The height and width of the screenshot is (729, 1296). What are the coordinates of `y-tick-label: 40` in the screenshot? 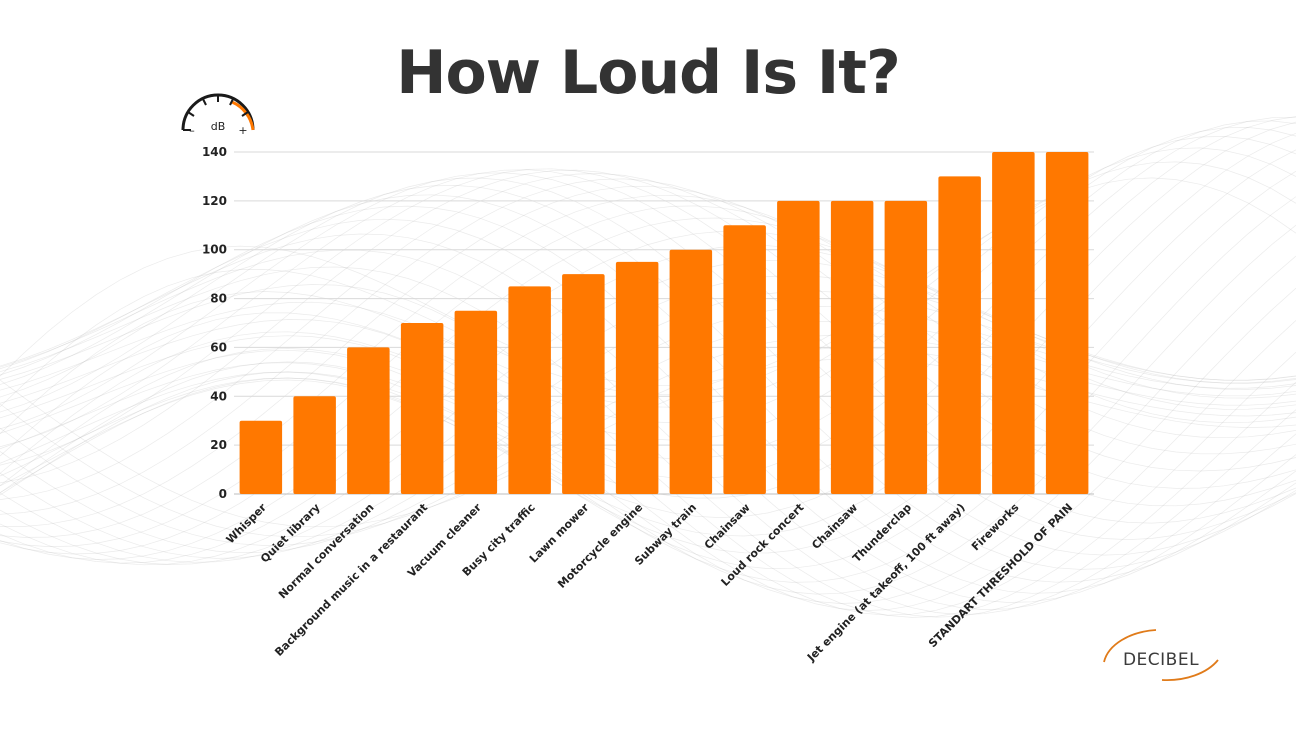 It's located at (218, 396).